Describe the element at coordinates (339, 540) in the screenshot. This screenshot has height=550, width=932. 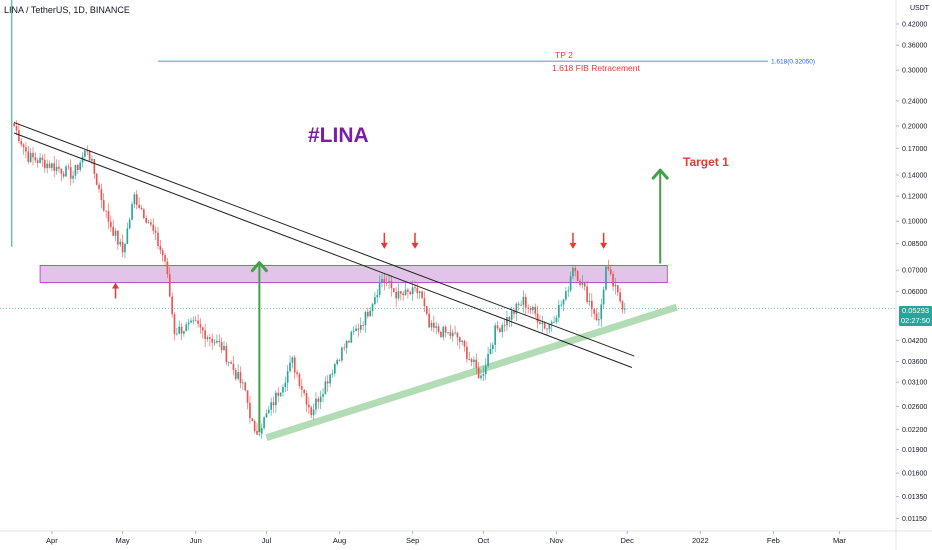
I see `time-tick-label: Aug` at that location.